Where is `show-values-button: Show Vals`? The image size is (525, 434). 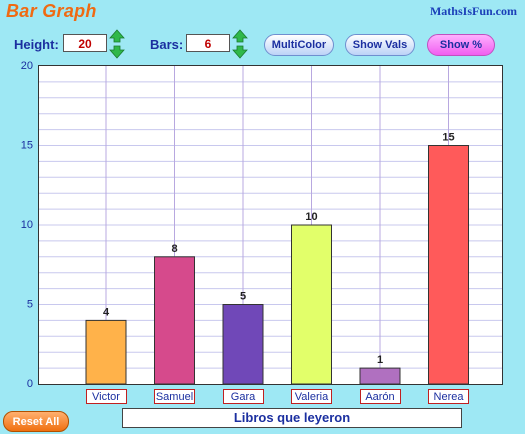
show-values-button: Show Vals is located at coordinates (380, 45).